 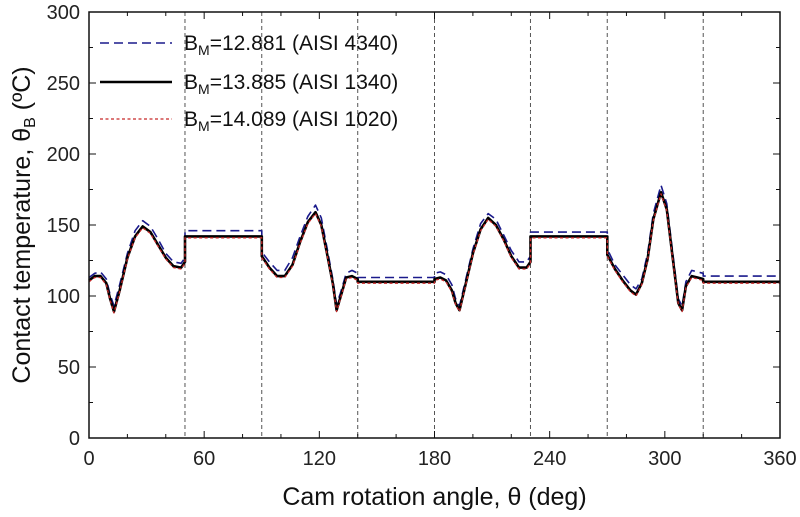 What do you see at coordinates (319, 459) in the screenshot?
I see `x-tick-label: 120` at bounding box center [319, 459].